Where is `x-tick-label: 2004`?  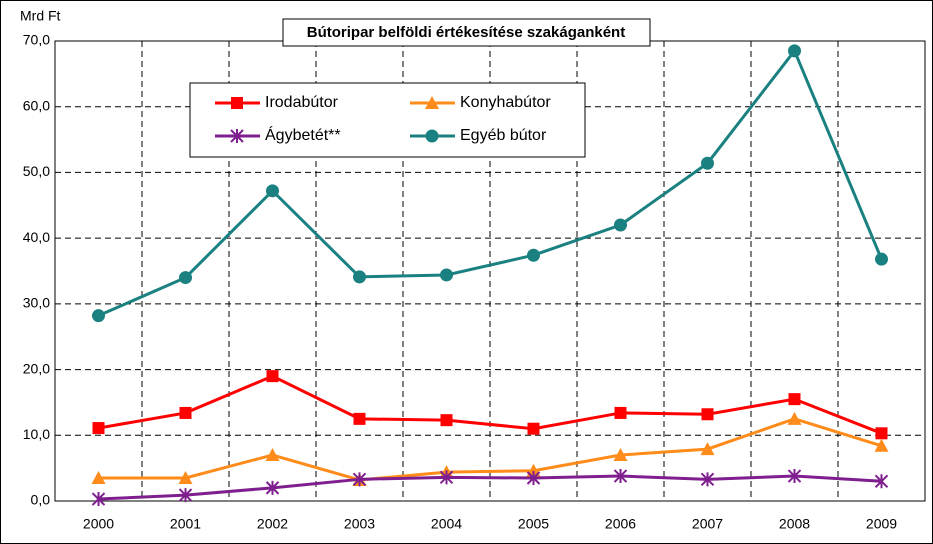 x-tick-label: 2004 is located at coordinates (446, 524).